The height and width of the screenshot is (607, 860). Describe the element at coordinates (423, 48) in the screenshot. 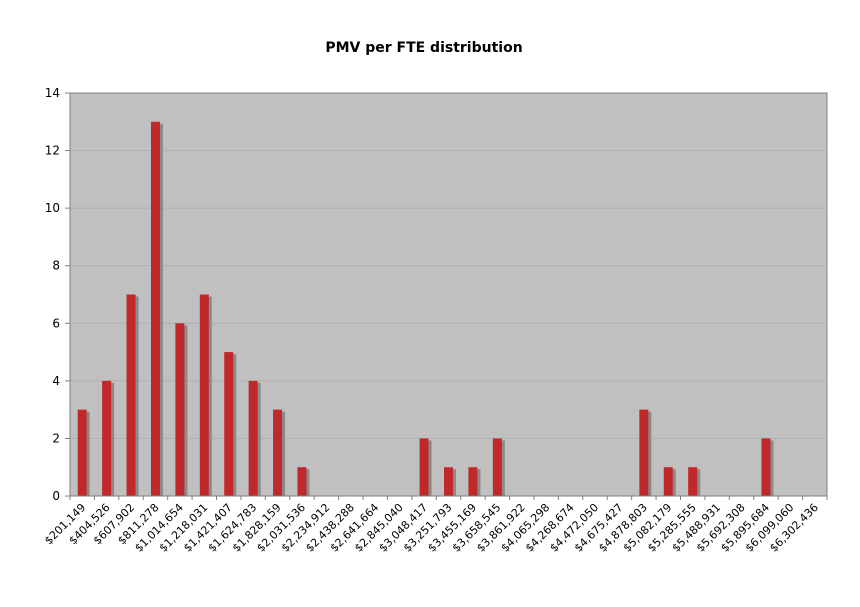

I see `chart-title: PMV per FTE distribution` at that location.